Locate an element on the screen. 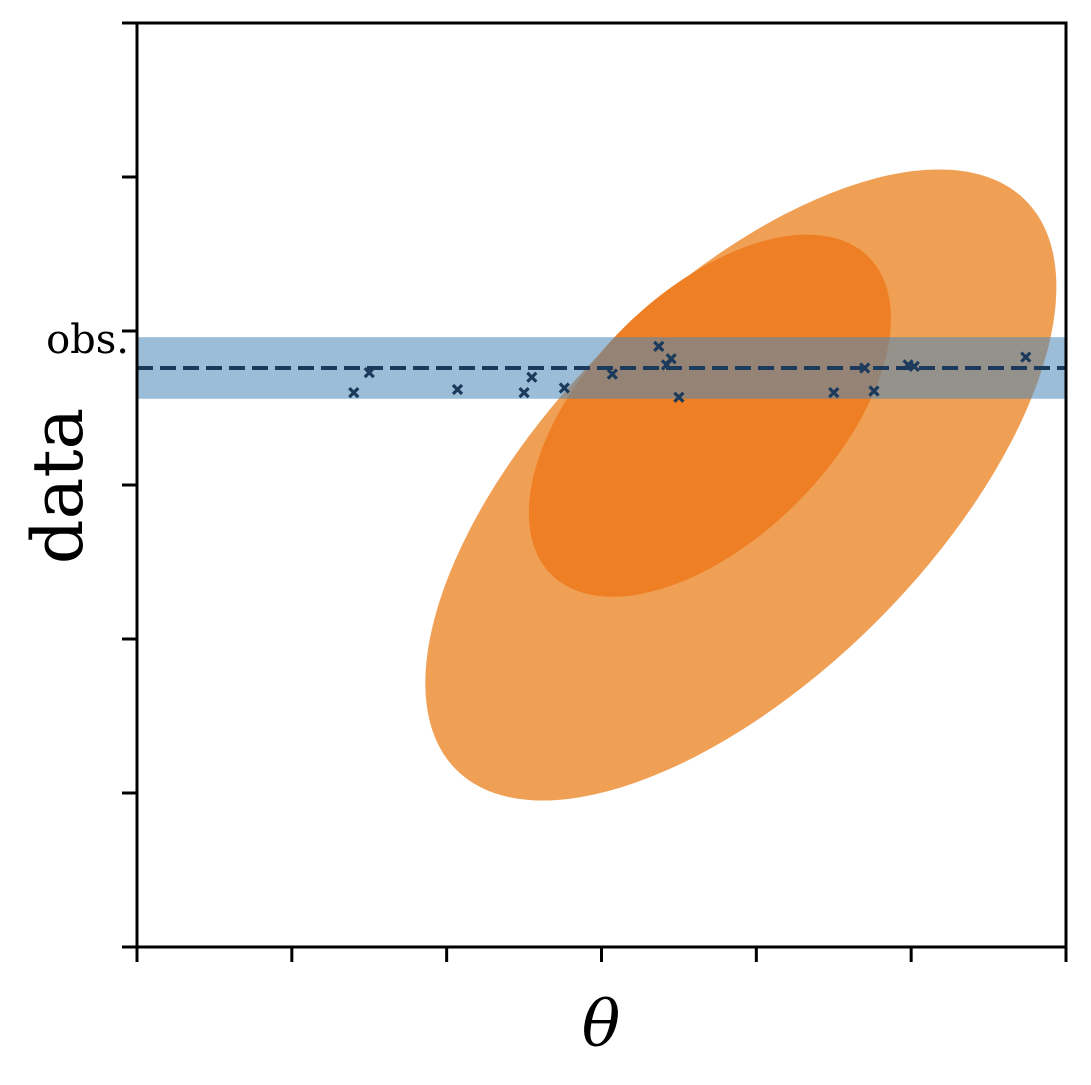  y-ticks: obs. is located at coordinates (91, 485).